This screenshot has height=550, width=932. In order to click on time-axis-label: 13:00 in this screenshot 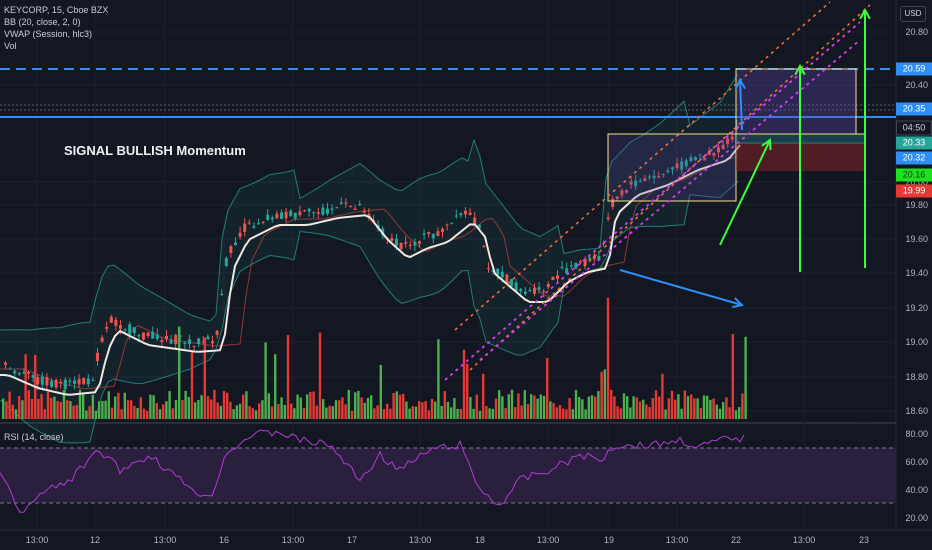, I will do `click(165, 540)`.